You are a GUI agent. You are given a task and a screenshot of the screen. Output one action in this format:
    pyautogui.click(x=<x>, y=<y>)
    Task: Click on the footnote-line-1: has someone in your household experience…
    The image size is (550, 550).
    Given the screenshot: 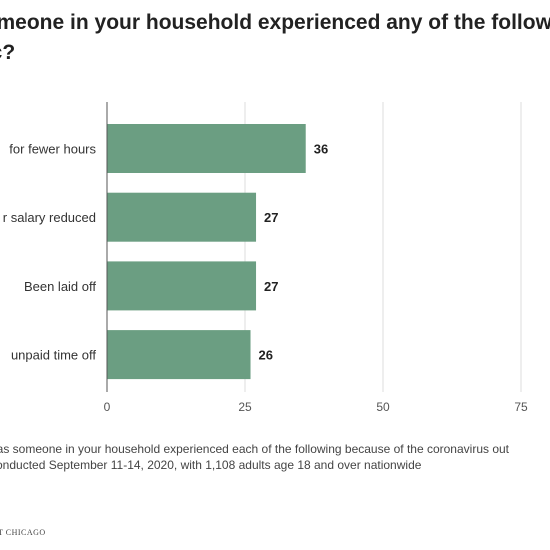 What is the action you would take?
    pyautogui.click(x=255, y=449)
    